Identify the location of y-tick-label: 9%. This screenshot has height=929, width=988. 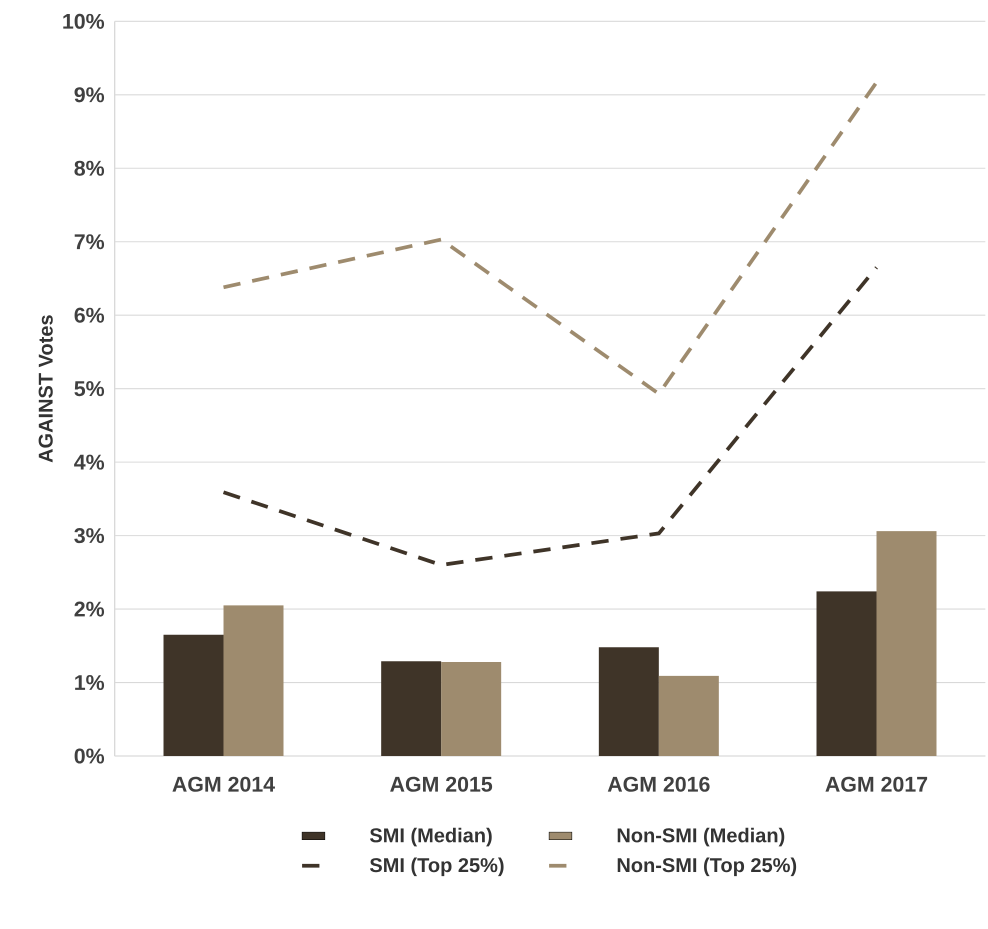
(89, 94).